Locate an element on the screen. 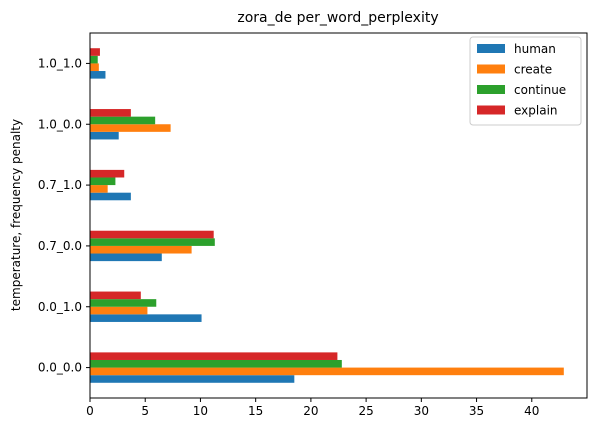 The width and height of the screenshot is (596, 433). x-tick-label-0: 0 is located at coordinates (90, 411).